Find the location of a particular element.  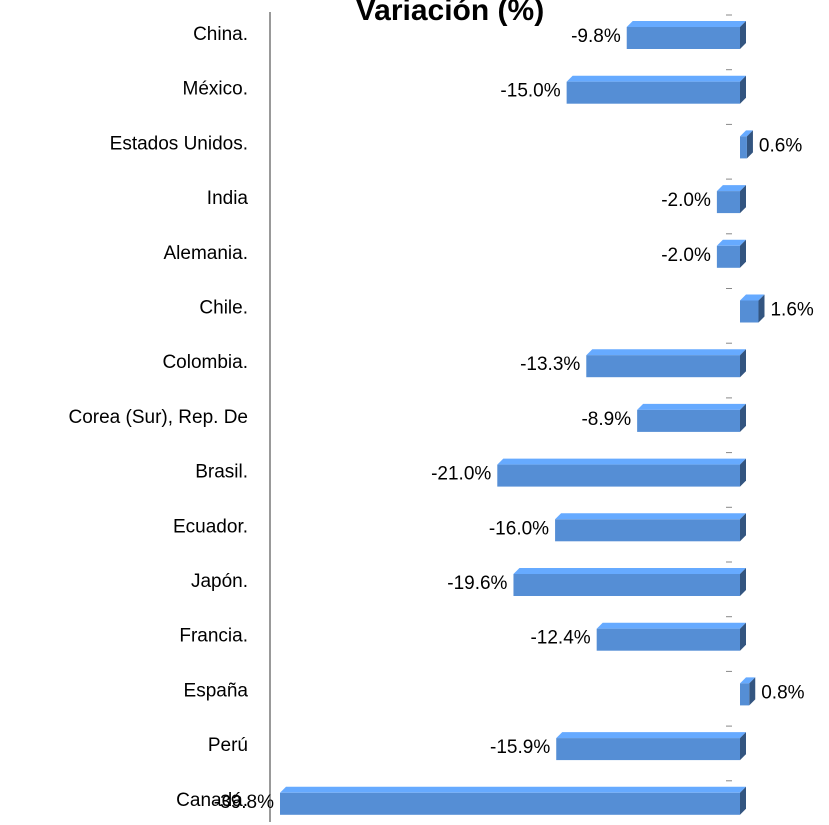

category-label: Brasil. is located at coordinates (221, 472).